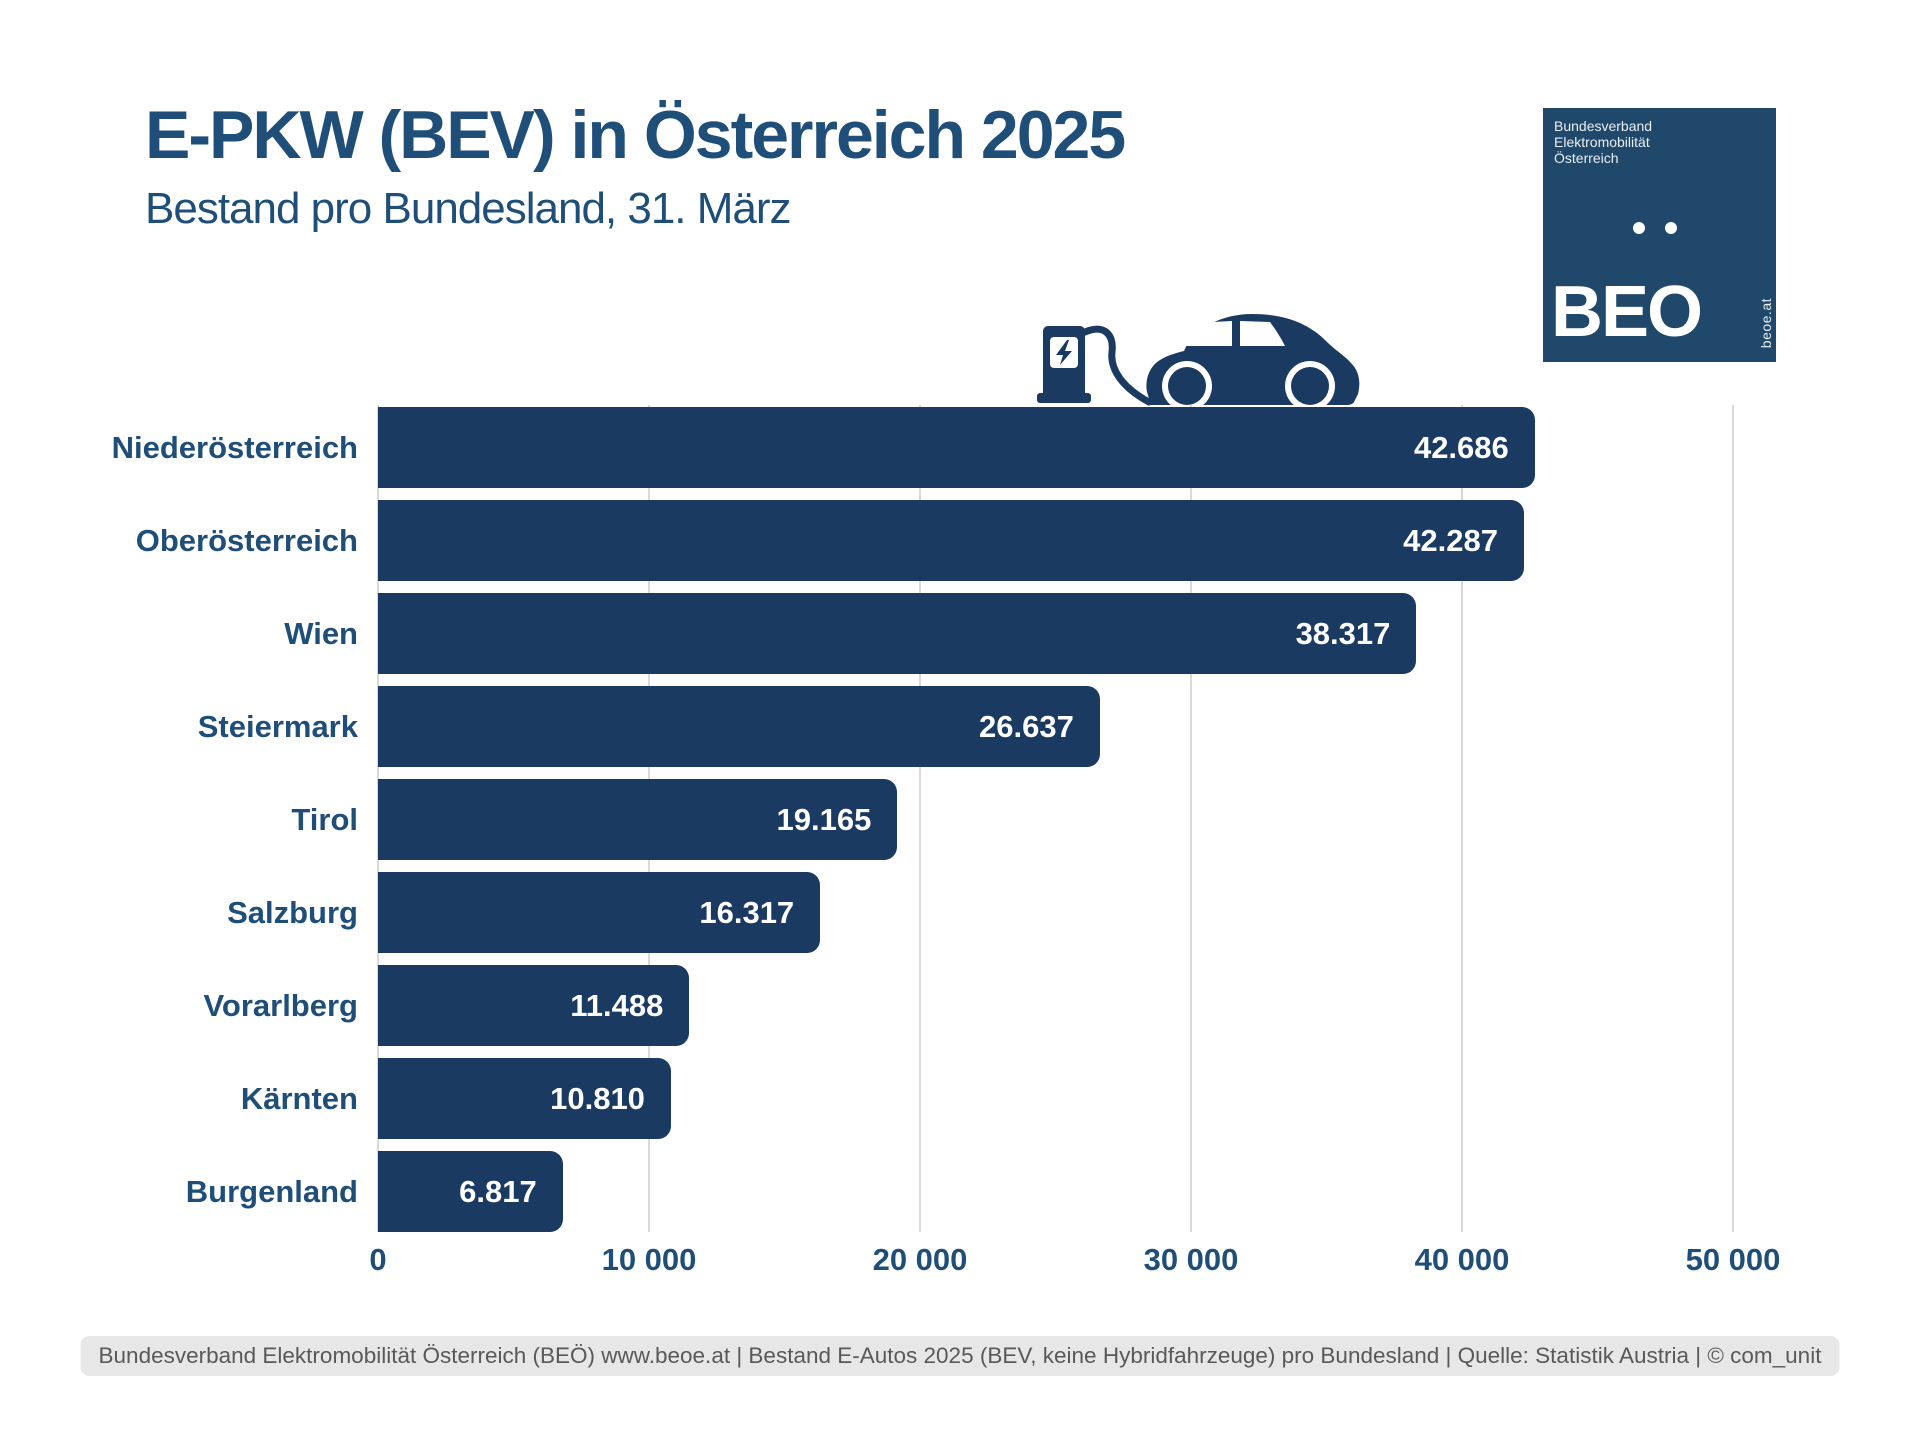 The height and width of the screenshot is (1440, 1920). I want to click on category-label: Vorarlberg, so click(280, 1005).